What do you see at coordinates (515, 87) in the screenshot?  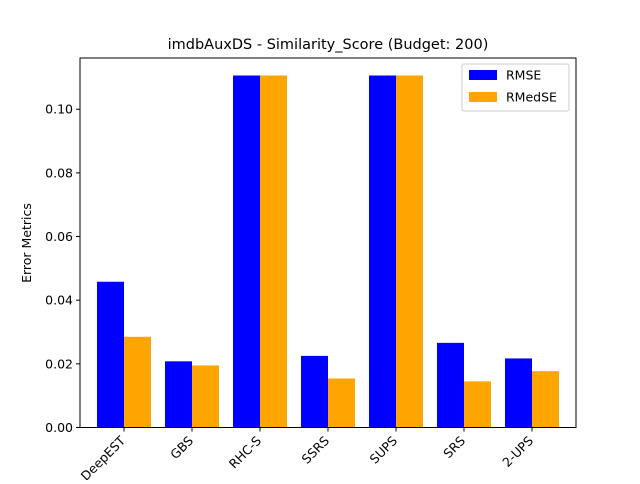 I see `legend: RMSE RMedSE` at bounding box center [515, 87].